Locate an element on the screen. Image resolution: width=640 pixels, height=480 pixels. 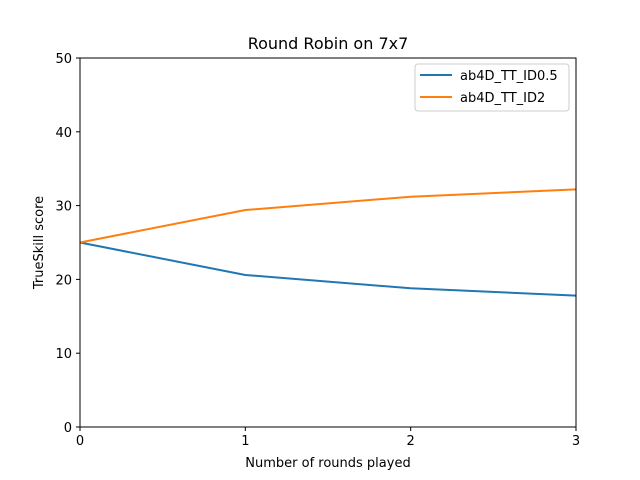
y-tick-label: 30 is located at coordinates (63, 207).